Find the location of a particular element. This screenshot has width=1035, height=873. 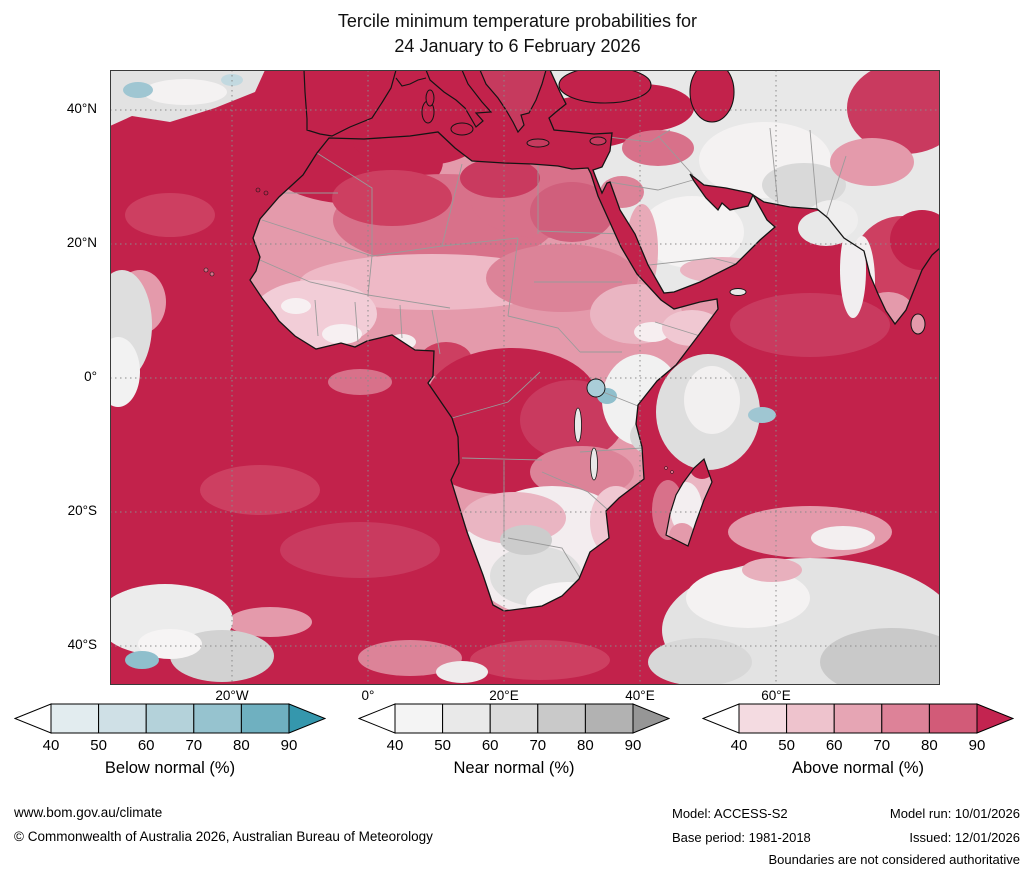

lon-label: 60°E is located at coordinates (776, 695).